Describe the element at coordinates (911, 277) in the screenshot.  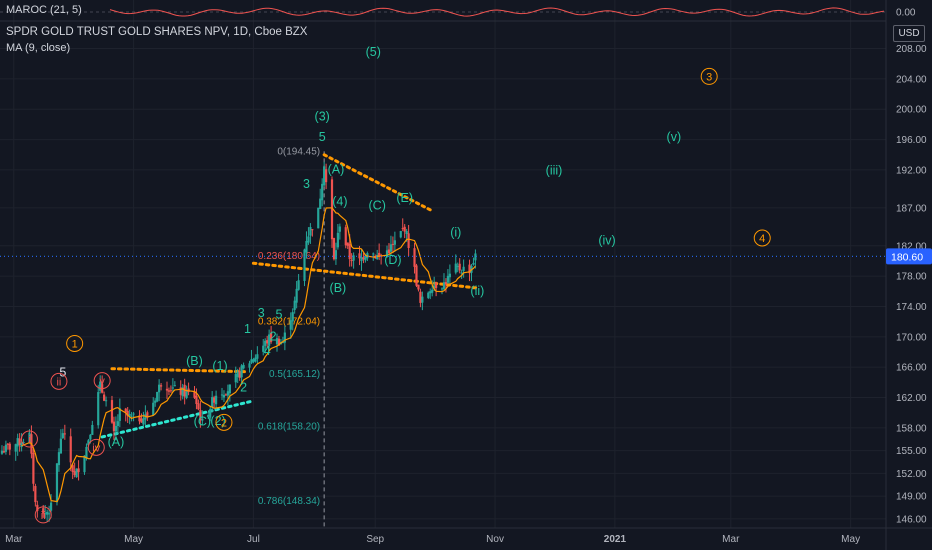
I see `y-tick-label: 178.00` at that location.